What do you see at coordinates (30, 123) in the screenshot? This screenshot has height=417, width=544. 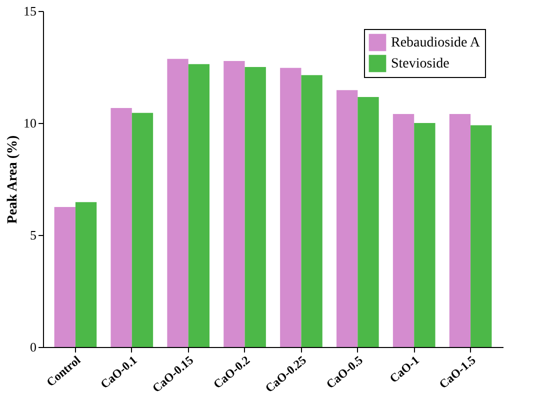 I see `y-tick-label: 10` at bounding box center [30, 123].